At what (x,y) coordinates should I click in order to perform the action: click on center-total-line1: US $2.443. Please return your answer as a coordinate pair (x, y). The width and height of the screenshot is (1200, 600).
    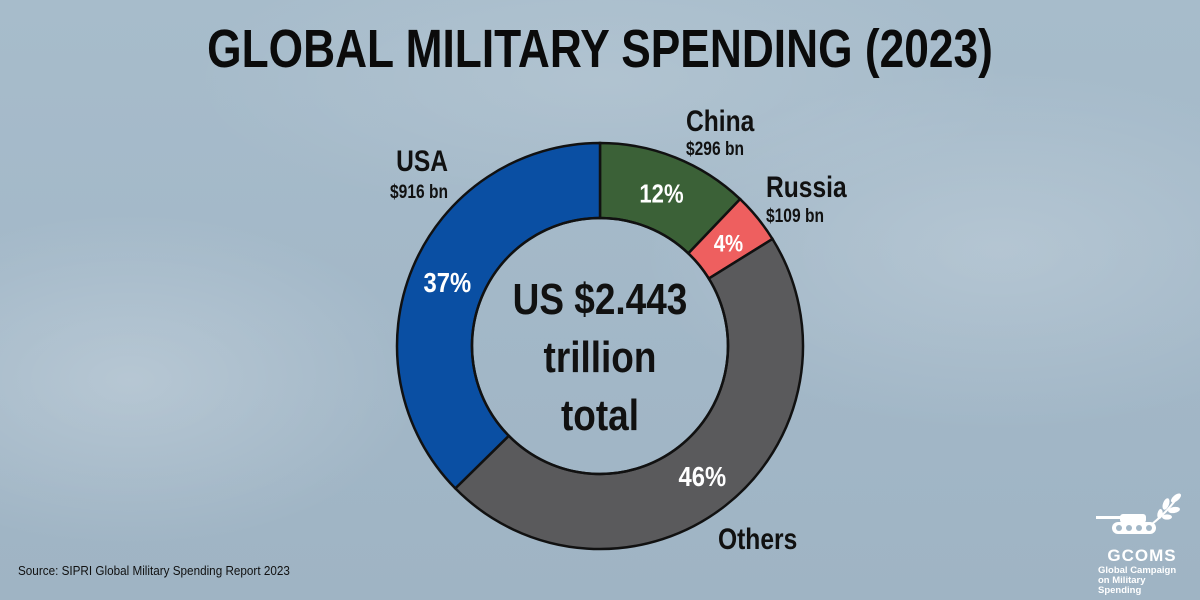
    Looking at the image, I should click on (600, 299).